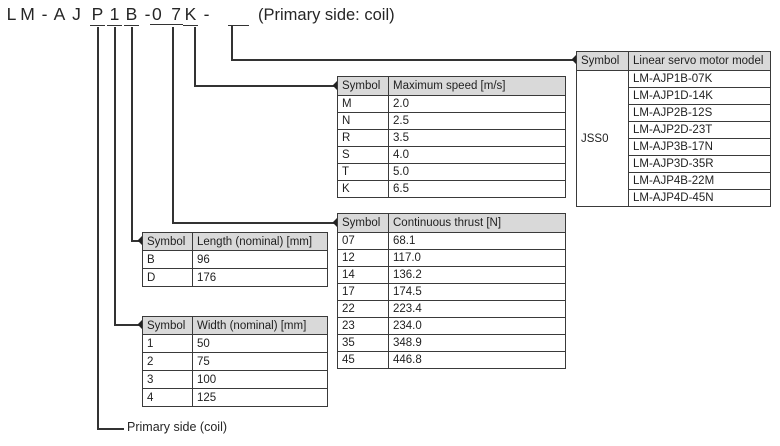  I want to click on length-table: Symbol Length (nominal) [mm] B 96 D 176, so click(235, 259).